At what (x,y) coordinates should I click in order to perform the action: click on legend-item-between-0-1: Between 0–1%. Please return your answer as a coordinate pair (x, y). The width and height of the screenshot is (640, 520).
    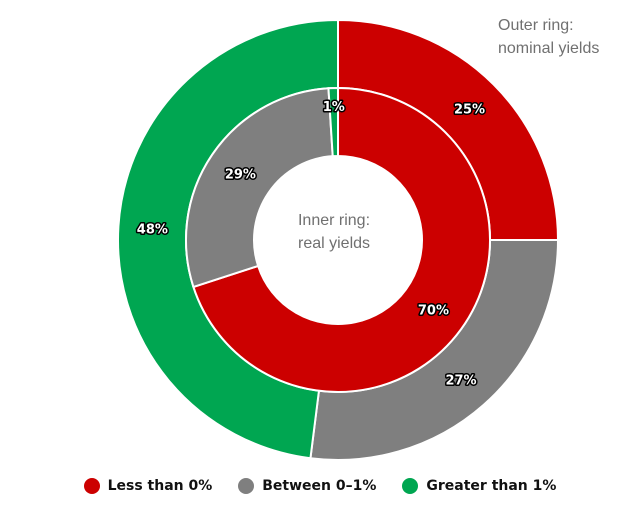
    Looking at the image, I should click on (307, 486).